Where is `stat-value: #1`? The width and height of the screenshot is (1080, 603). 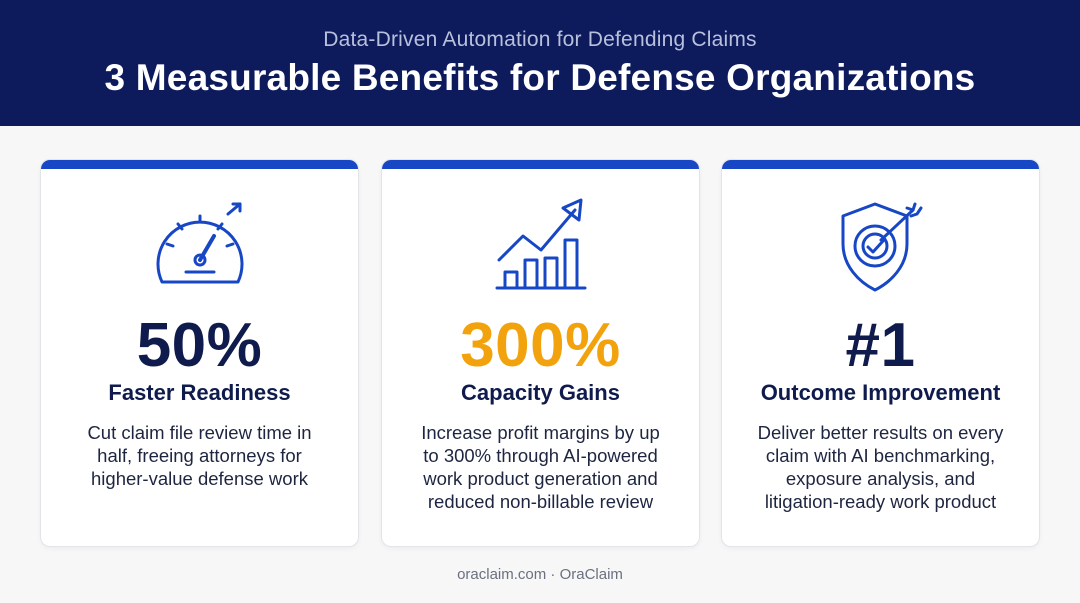 stat-value: #1 is located at coordinates (880, 345).